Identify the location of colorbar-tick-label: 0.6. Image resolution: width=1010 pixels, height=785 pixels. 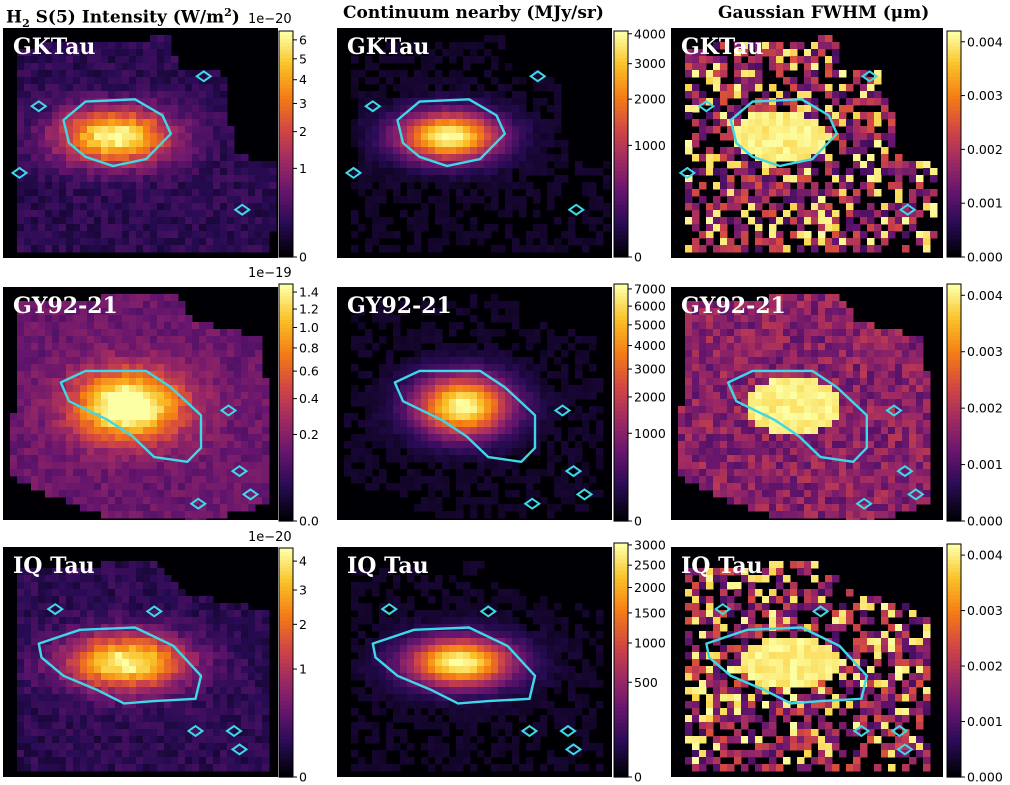
(309, 371).